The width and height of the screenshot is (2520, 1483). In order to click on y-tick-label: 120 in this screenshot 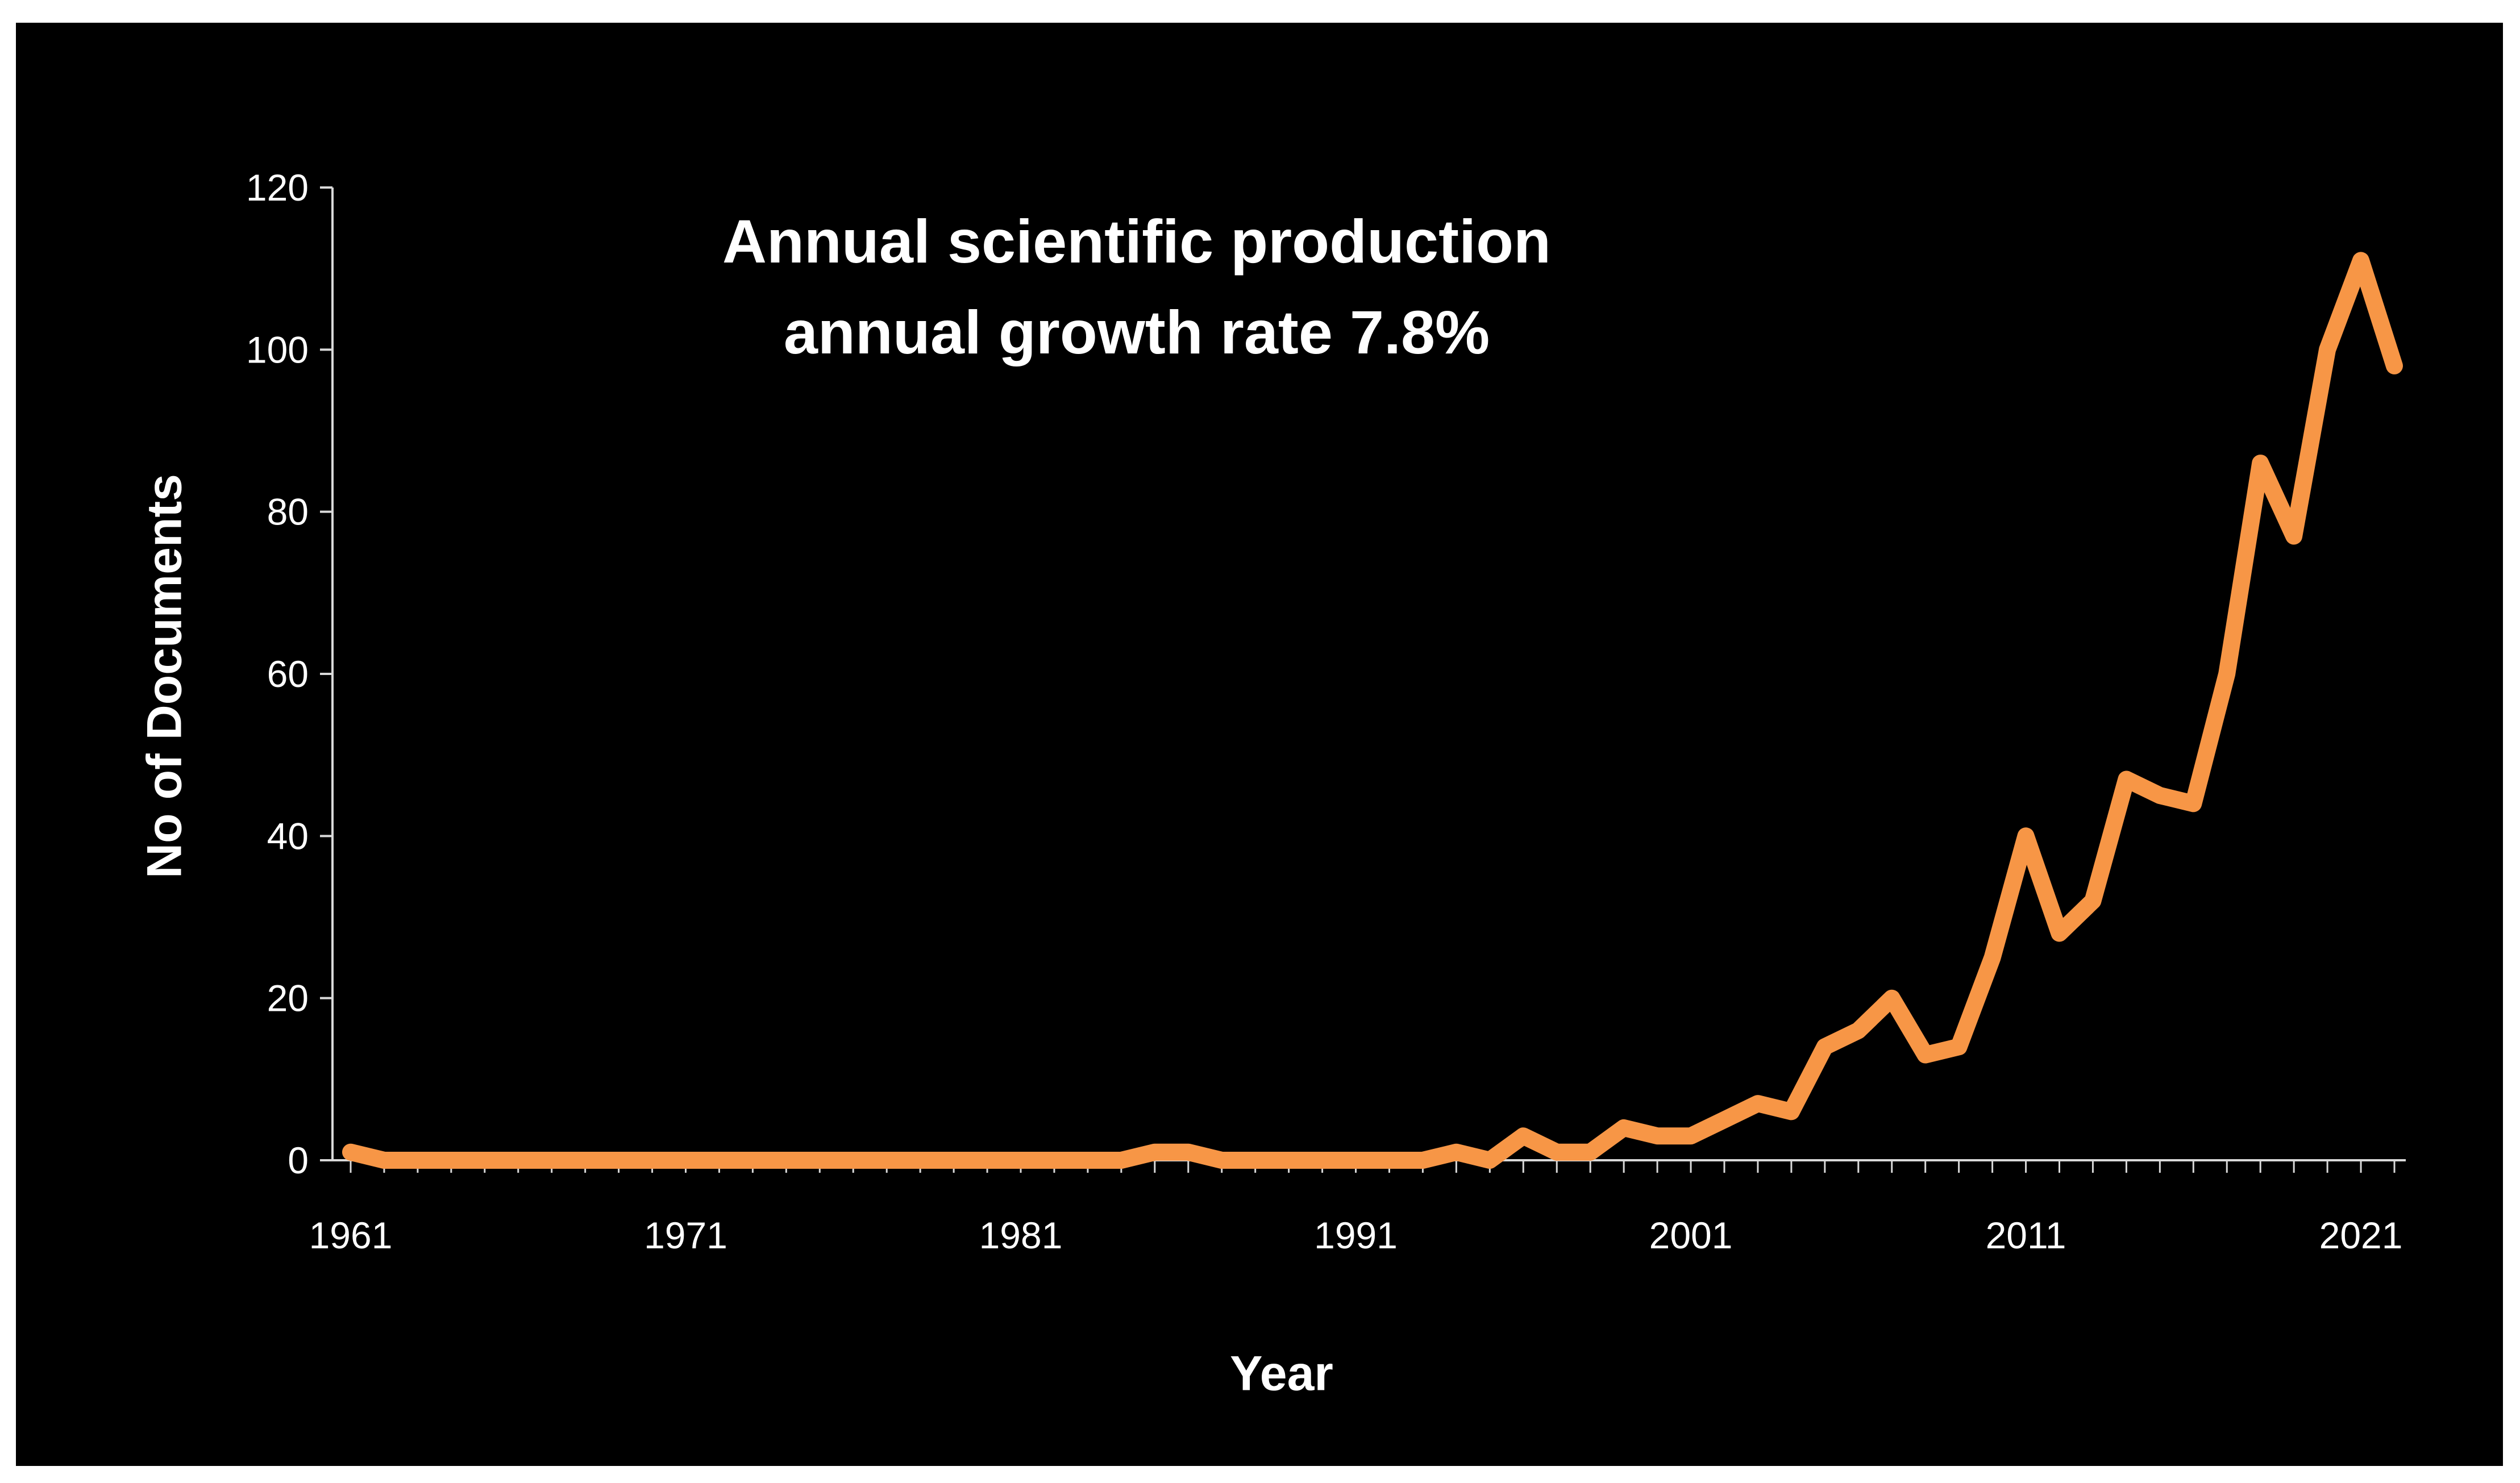, I will do `click(277, 187)`.